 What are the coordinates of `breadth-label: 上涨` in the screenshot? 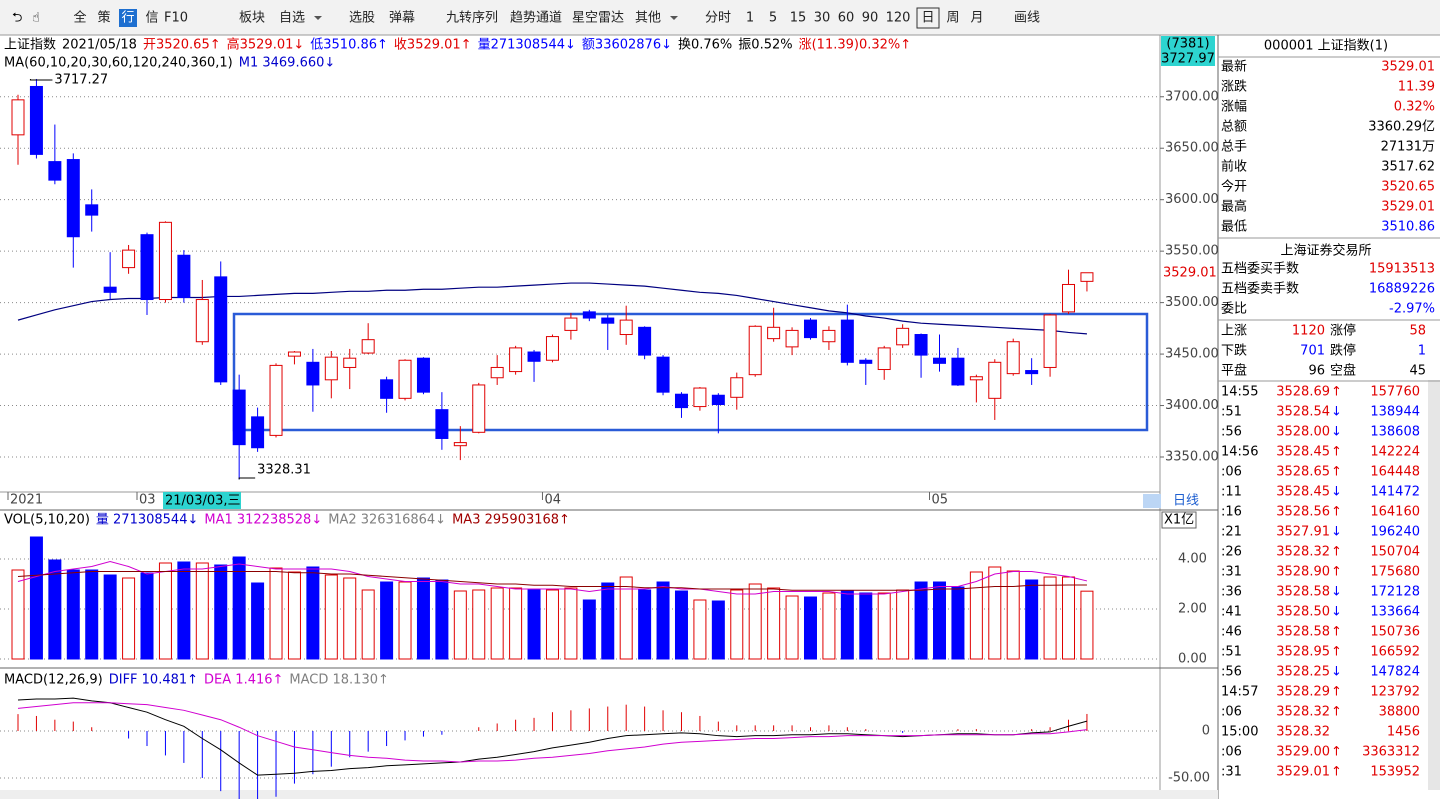 It's located at (1234, 331).